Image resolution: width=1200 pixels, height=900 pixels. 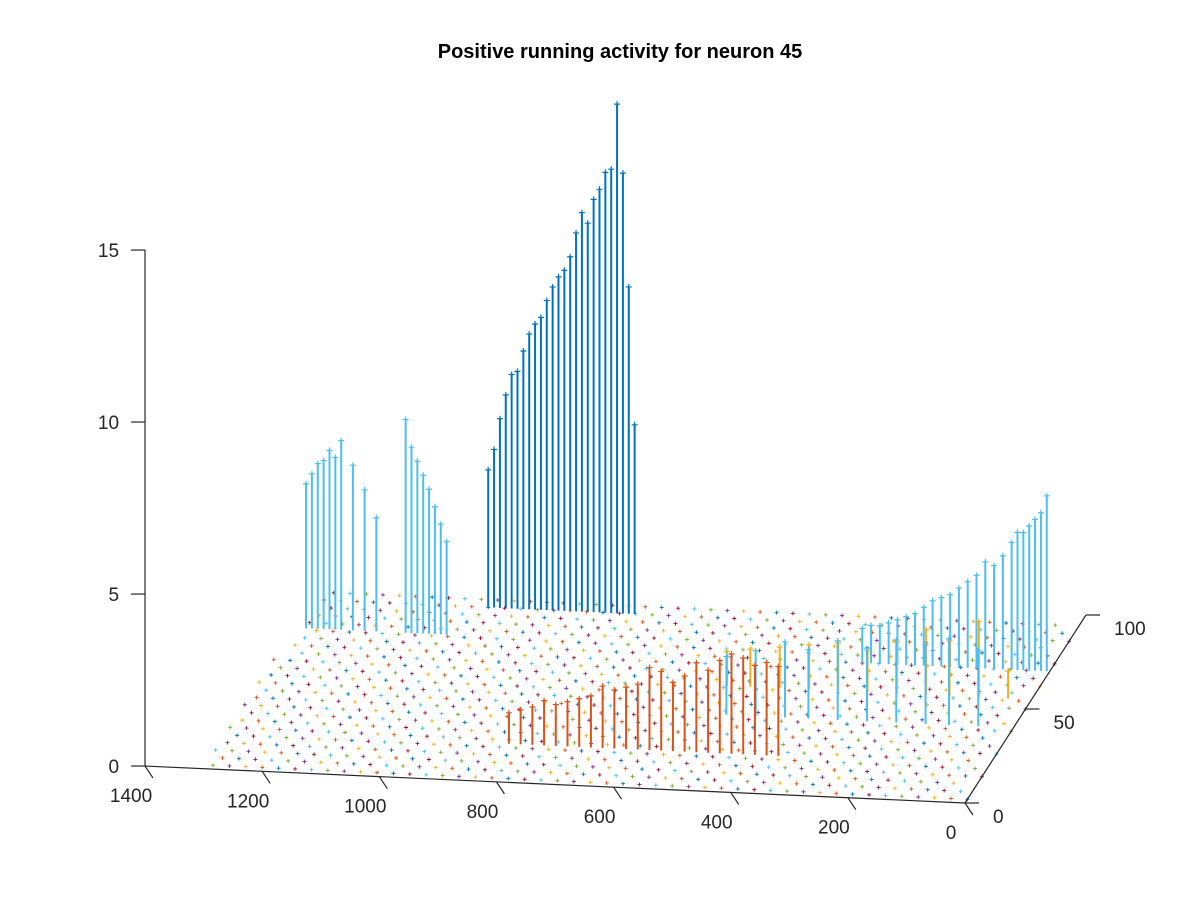 I want to click on x-tick-label: 1400, so click(x=131, y=796).